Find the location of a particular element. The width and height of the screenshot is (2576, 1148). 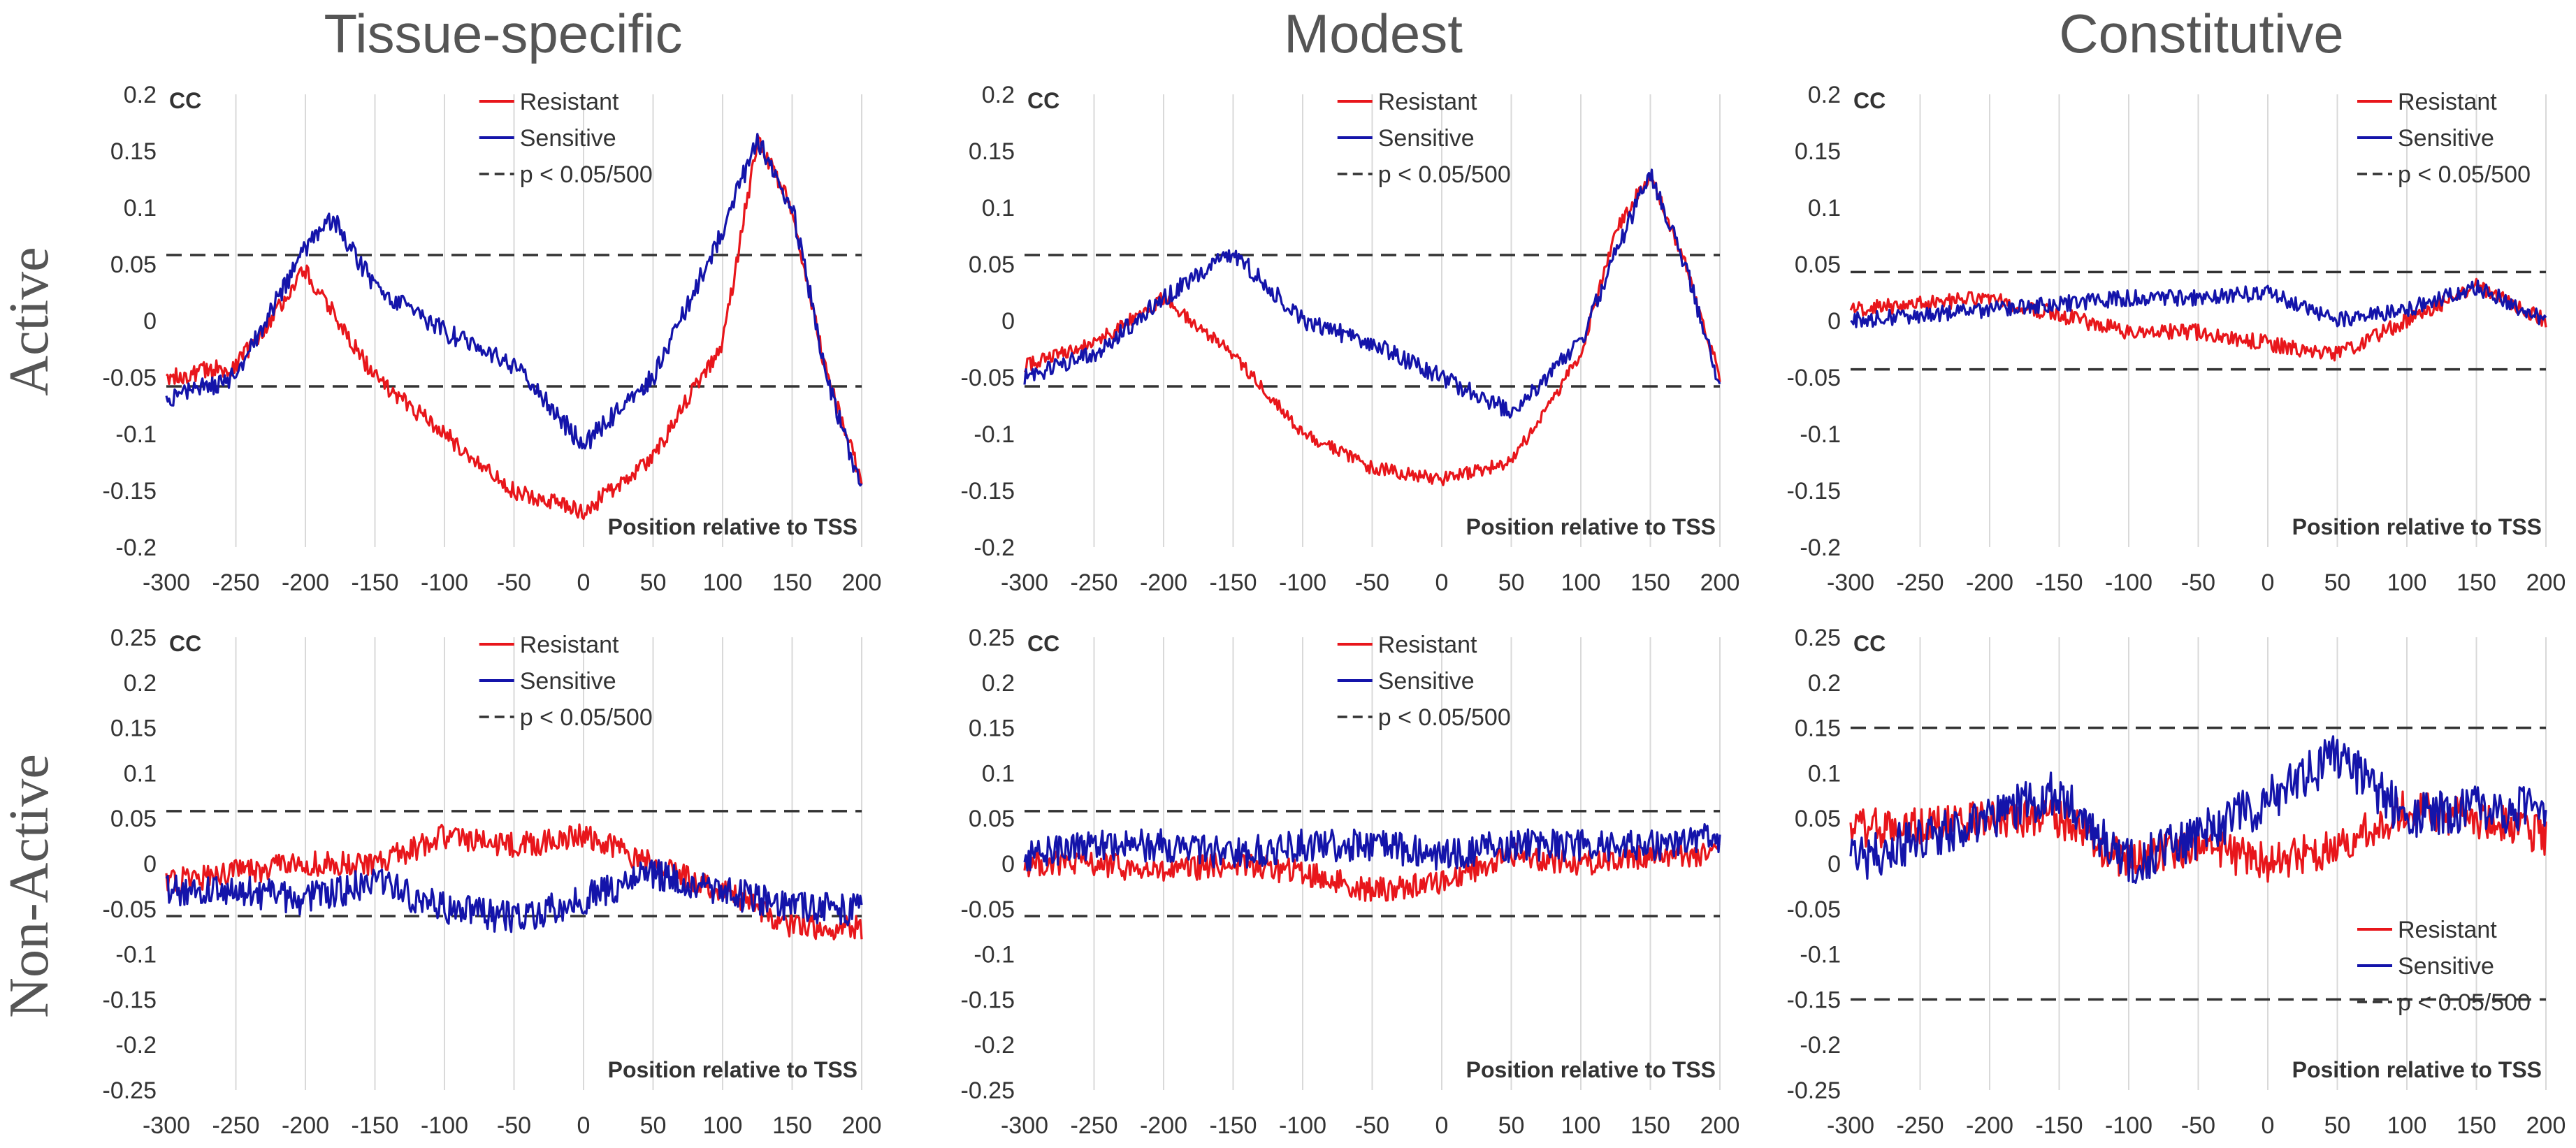

col-title-modest: Modest is located at coordinates (1373, 34).